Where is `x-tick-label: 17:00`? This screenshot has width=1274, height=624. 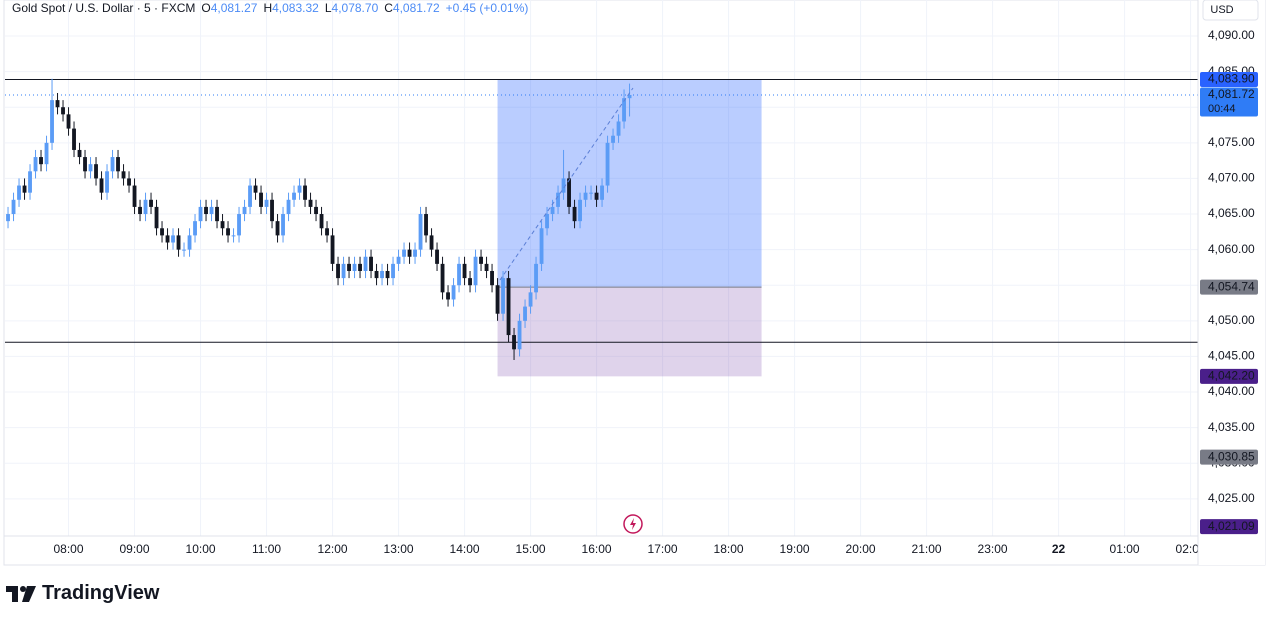
x-tick-label: 17:00 is located at coordinates (663, 549).